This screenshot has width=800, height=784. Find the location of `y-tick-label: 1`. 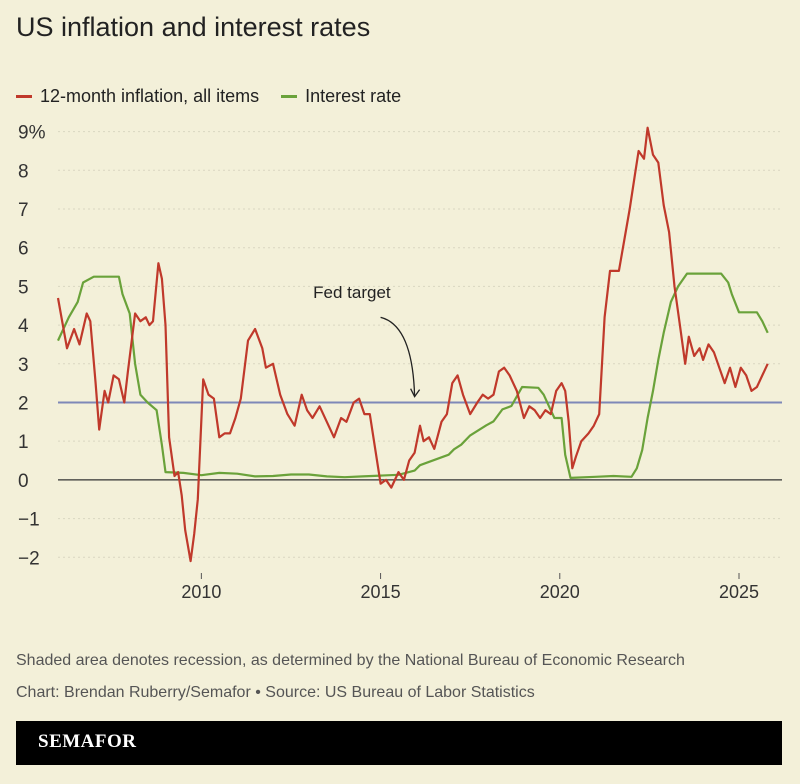

y-tick-label: 1 is located at coordinates (23, 442).